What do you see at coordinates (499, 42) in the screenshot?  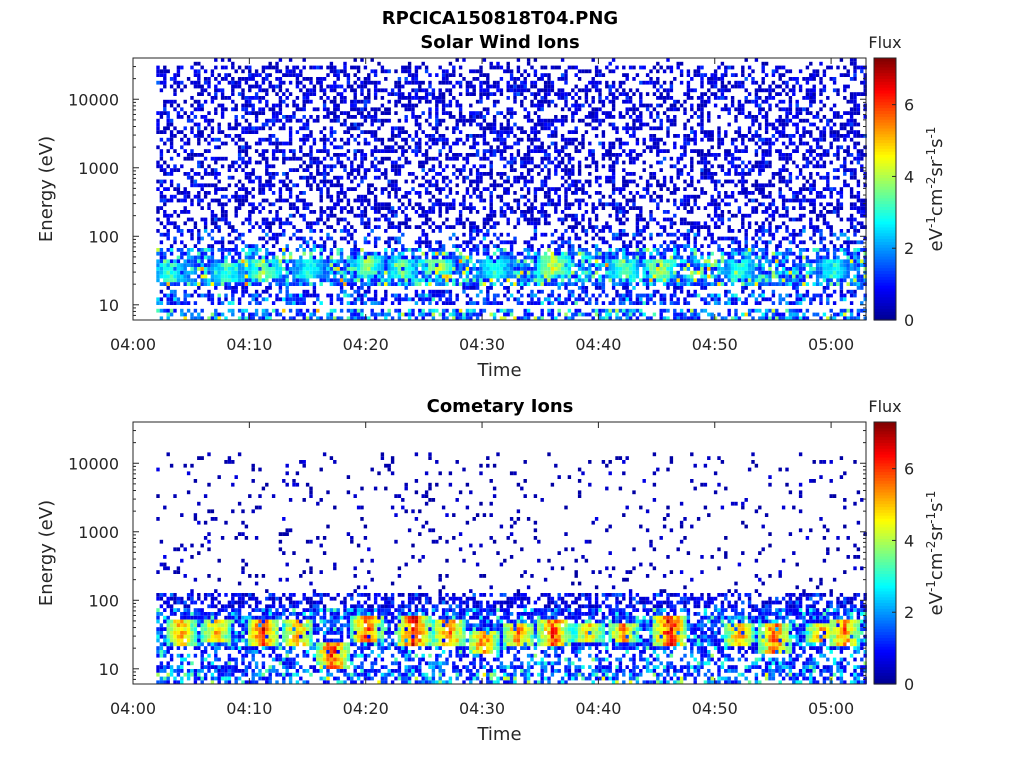 I see `panel-title: Solar Wind Ions` at bounding box center [499, 42].